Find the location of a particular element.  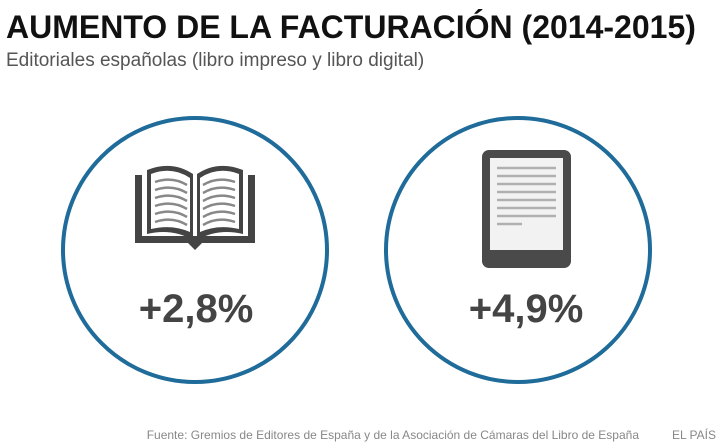

brand: EL PAÍS is located at coordinates (694, 434).